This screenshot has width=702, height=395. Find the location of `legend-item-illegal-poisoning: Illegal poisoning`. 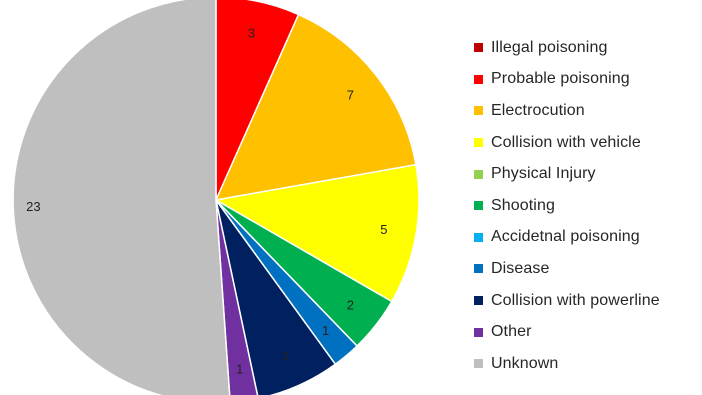

legend-item-illegal-poisoning: Illegal poisoning is located at coordinates (588, 48).